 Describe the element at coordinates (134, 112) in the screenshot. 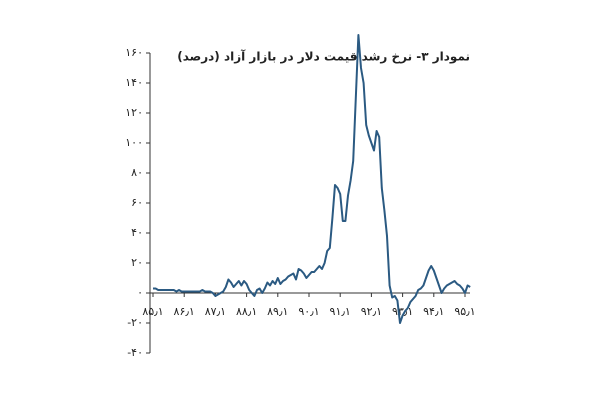

I see `y-tick-label: ۱۲۰` at that location.